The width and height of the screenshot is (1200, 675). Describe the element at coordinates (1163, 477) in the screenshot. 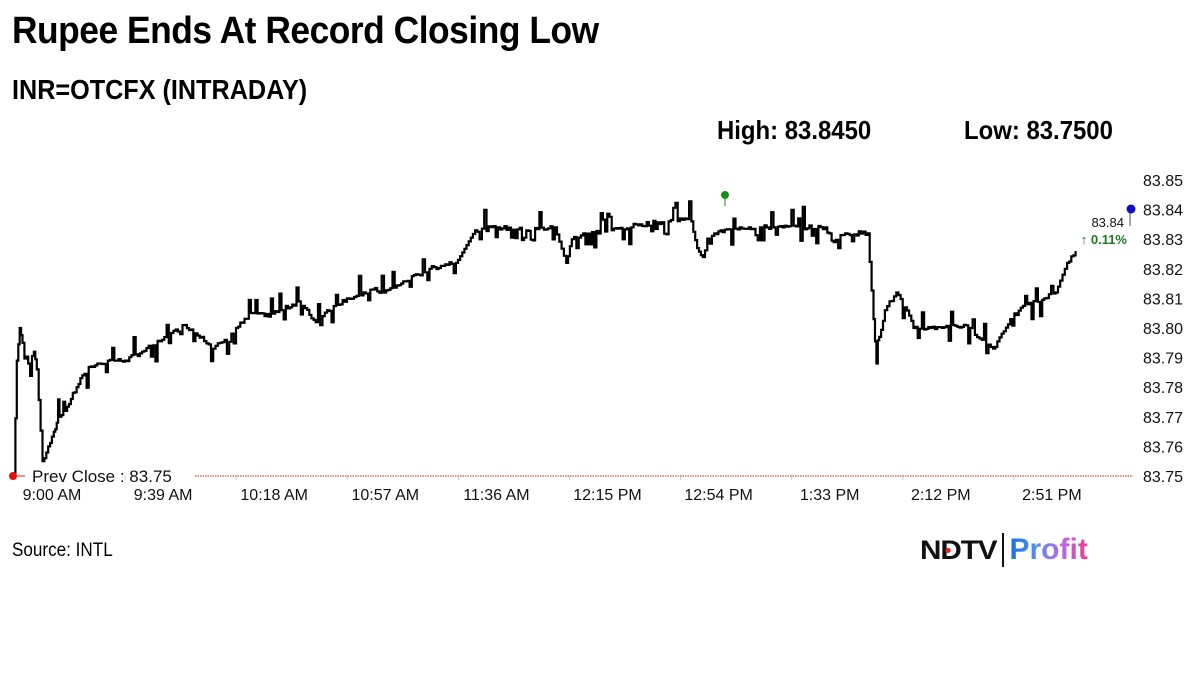

I see `y-tick-label: 83.75` at that location.